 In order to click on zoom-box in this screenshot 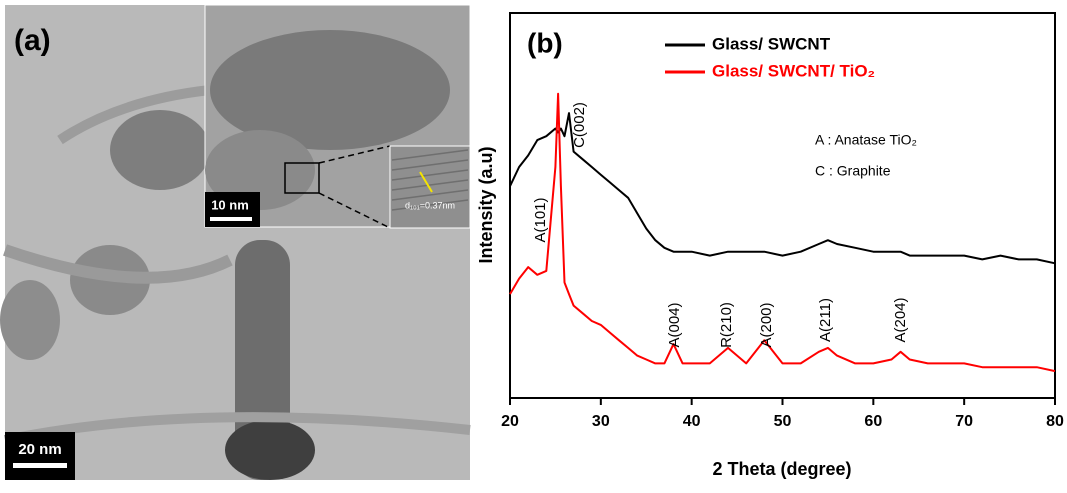, I will do `click(302, 178)`.